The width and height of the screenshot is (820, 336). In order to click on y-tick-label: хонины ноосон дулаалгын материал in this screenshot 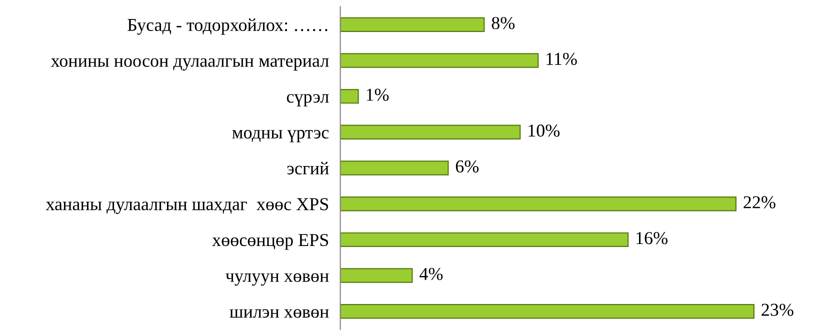, I will do `click(189, 64)`.